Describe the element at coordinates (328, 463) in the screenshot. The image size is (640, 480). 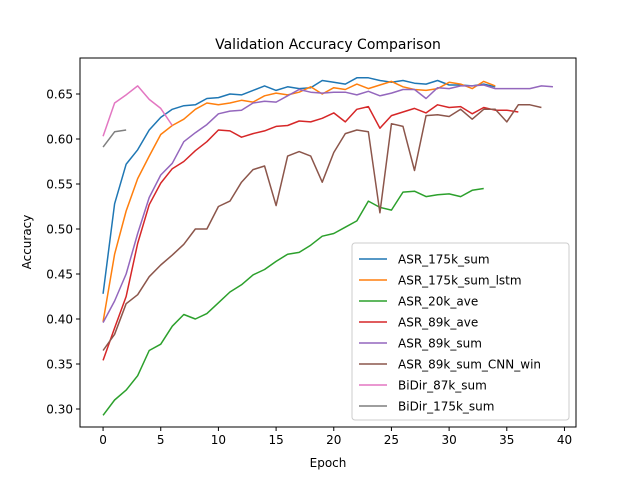
I see `x-axis-label: Epoch` at that location.